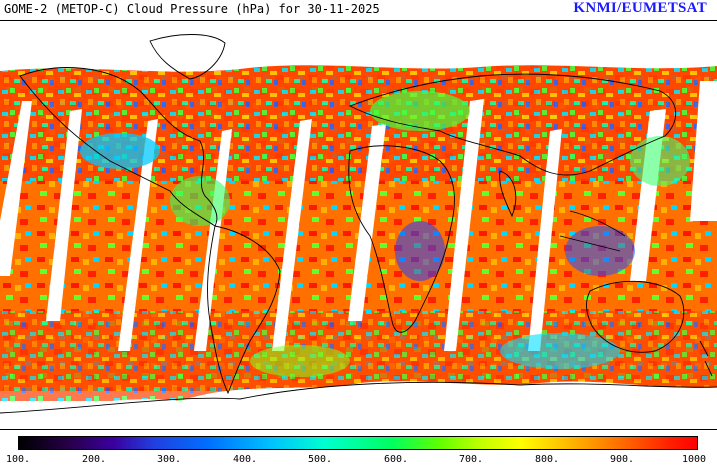  Describe the element at coordinates (471, 459) in the screenshot. I see `tick-label: 700.` at that location.